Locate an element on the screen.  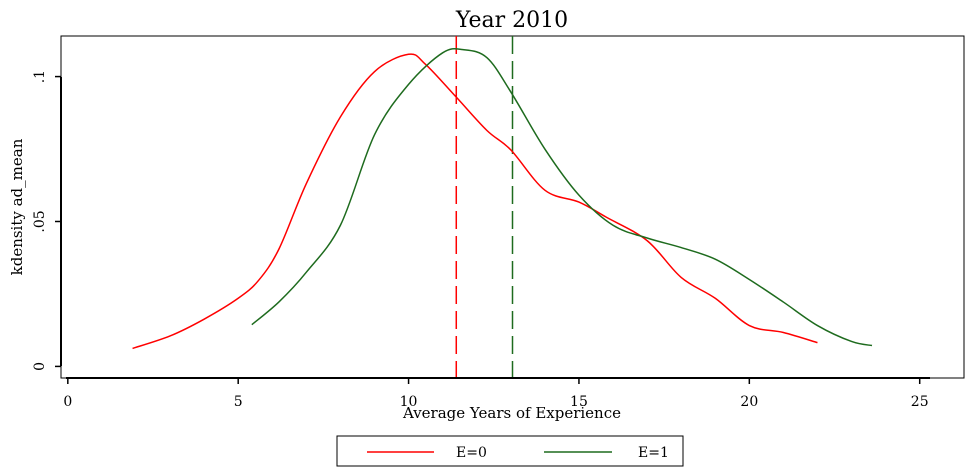
x-tick-label: 5 is located at coordinates (238, 402).